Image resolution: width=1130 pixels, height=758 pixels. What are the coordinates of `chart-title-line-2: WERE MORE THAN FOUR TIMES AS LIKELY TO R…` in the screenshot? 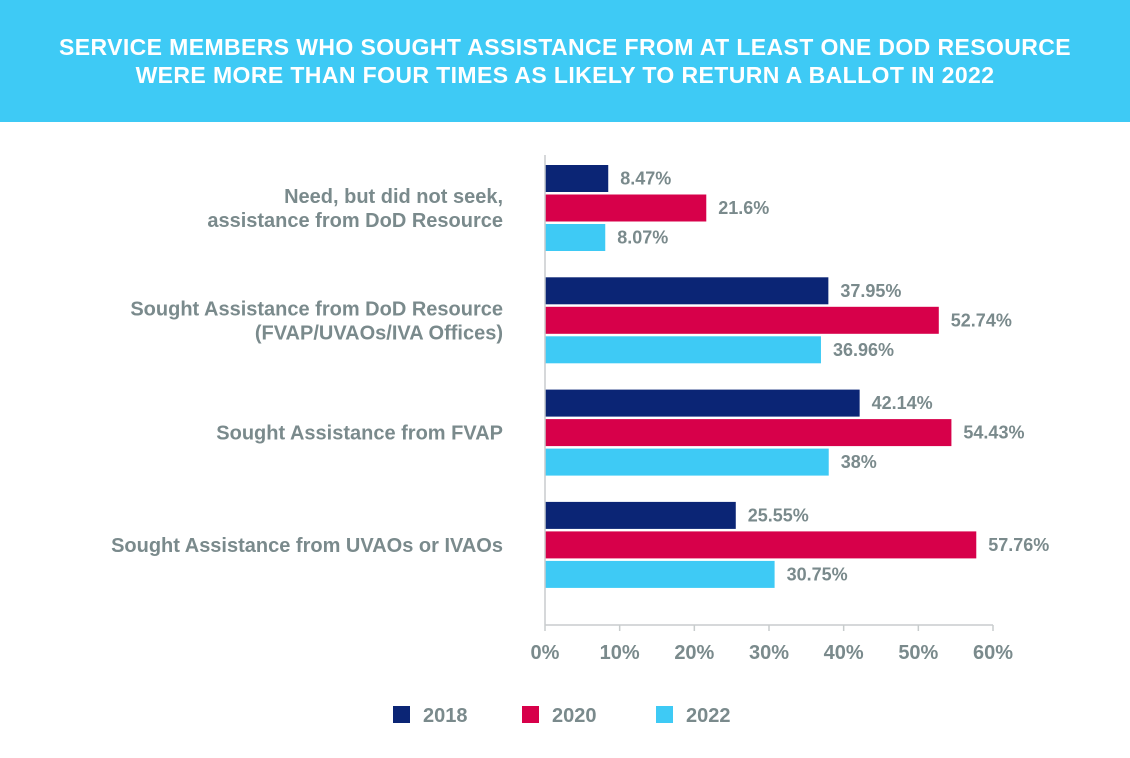 It's located at (565, 75).